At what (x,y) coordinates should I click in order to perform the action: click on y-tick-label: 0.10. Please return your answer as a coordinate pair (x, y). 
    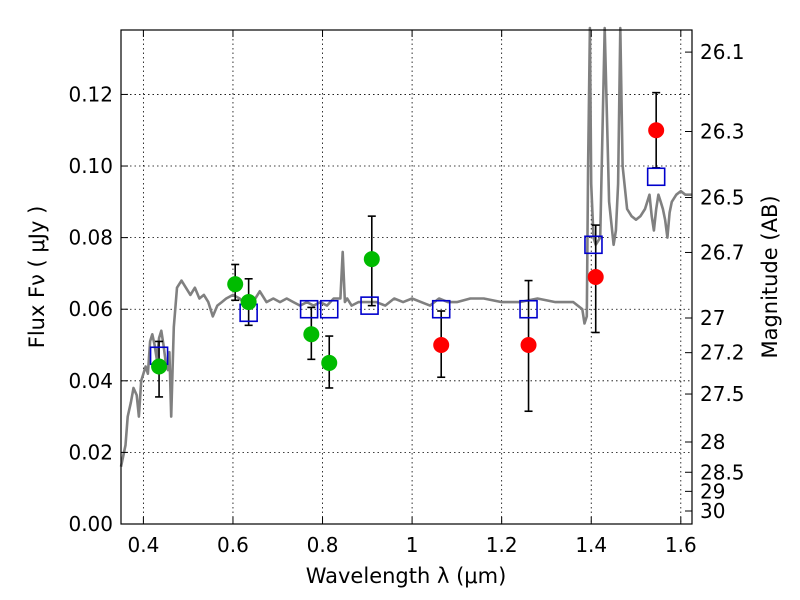
    Looking at the image, I should click on (90, 166).